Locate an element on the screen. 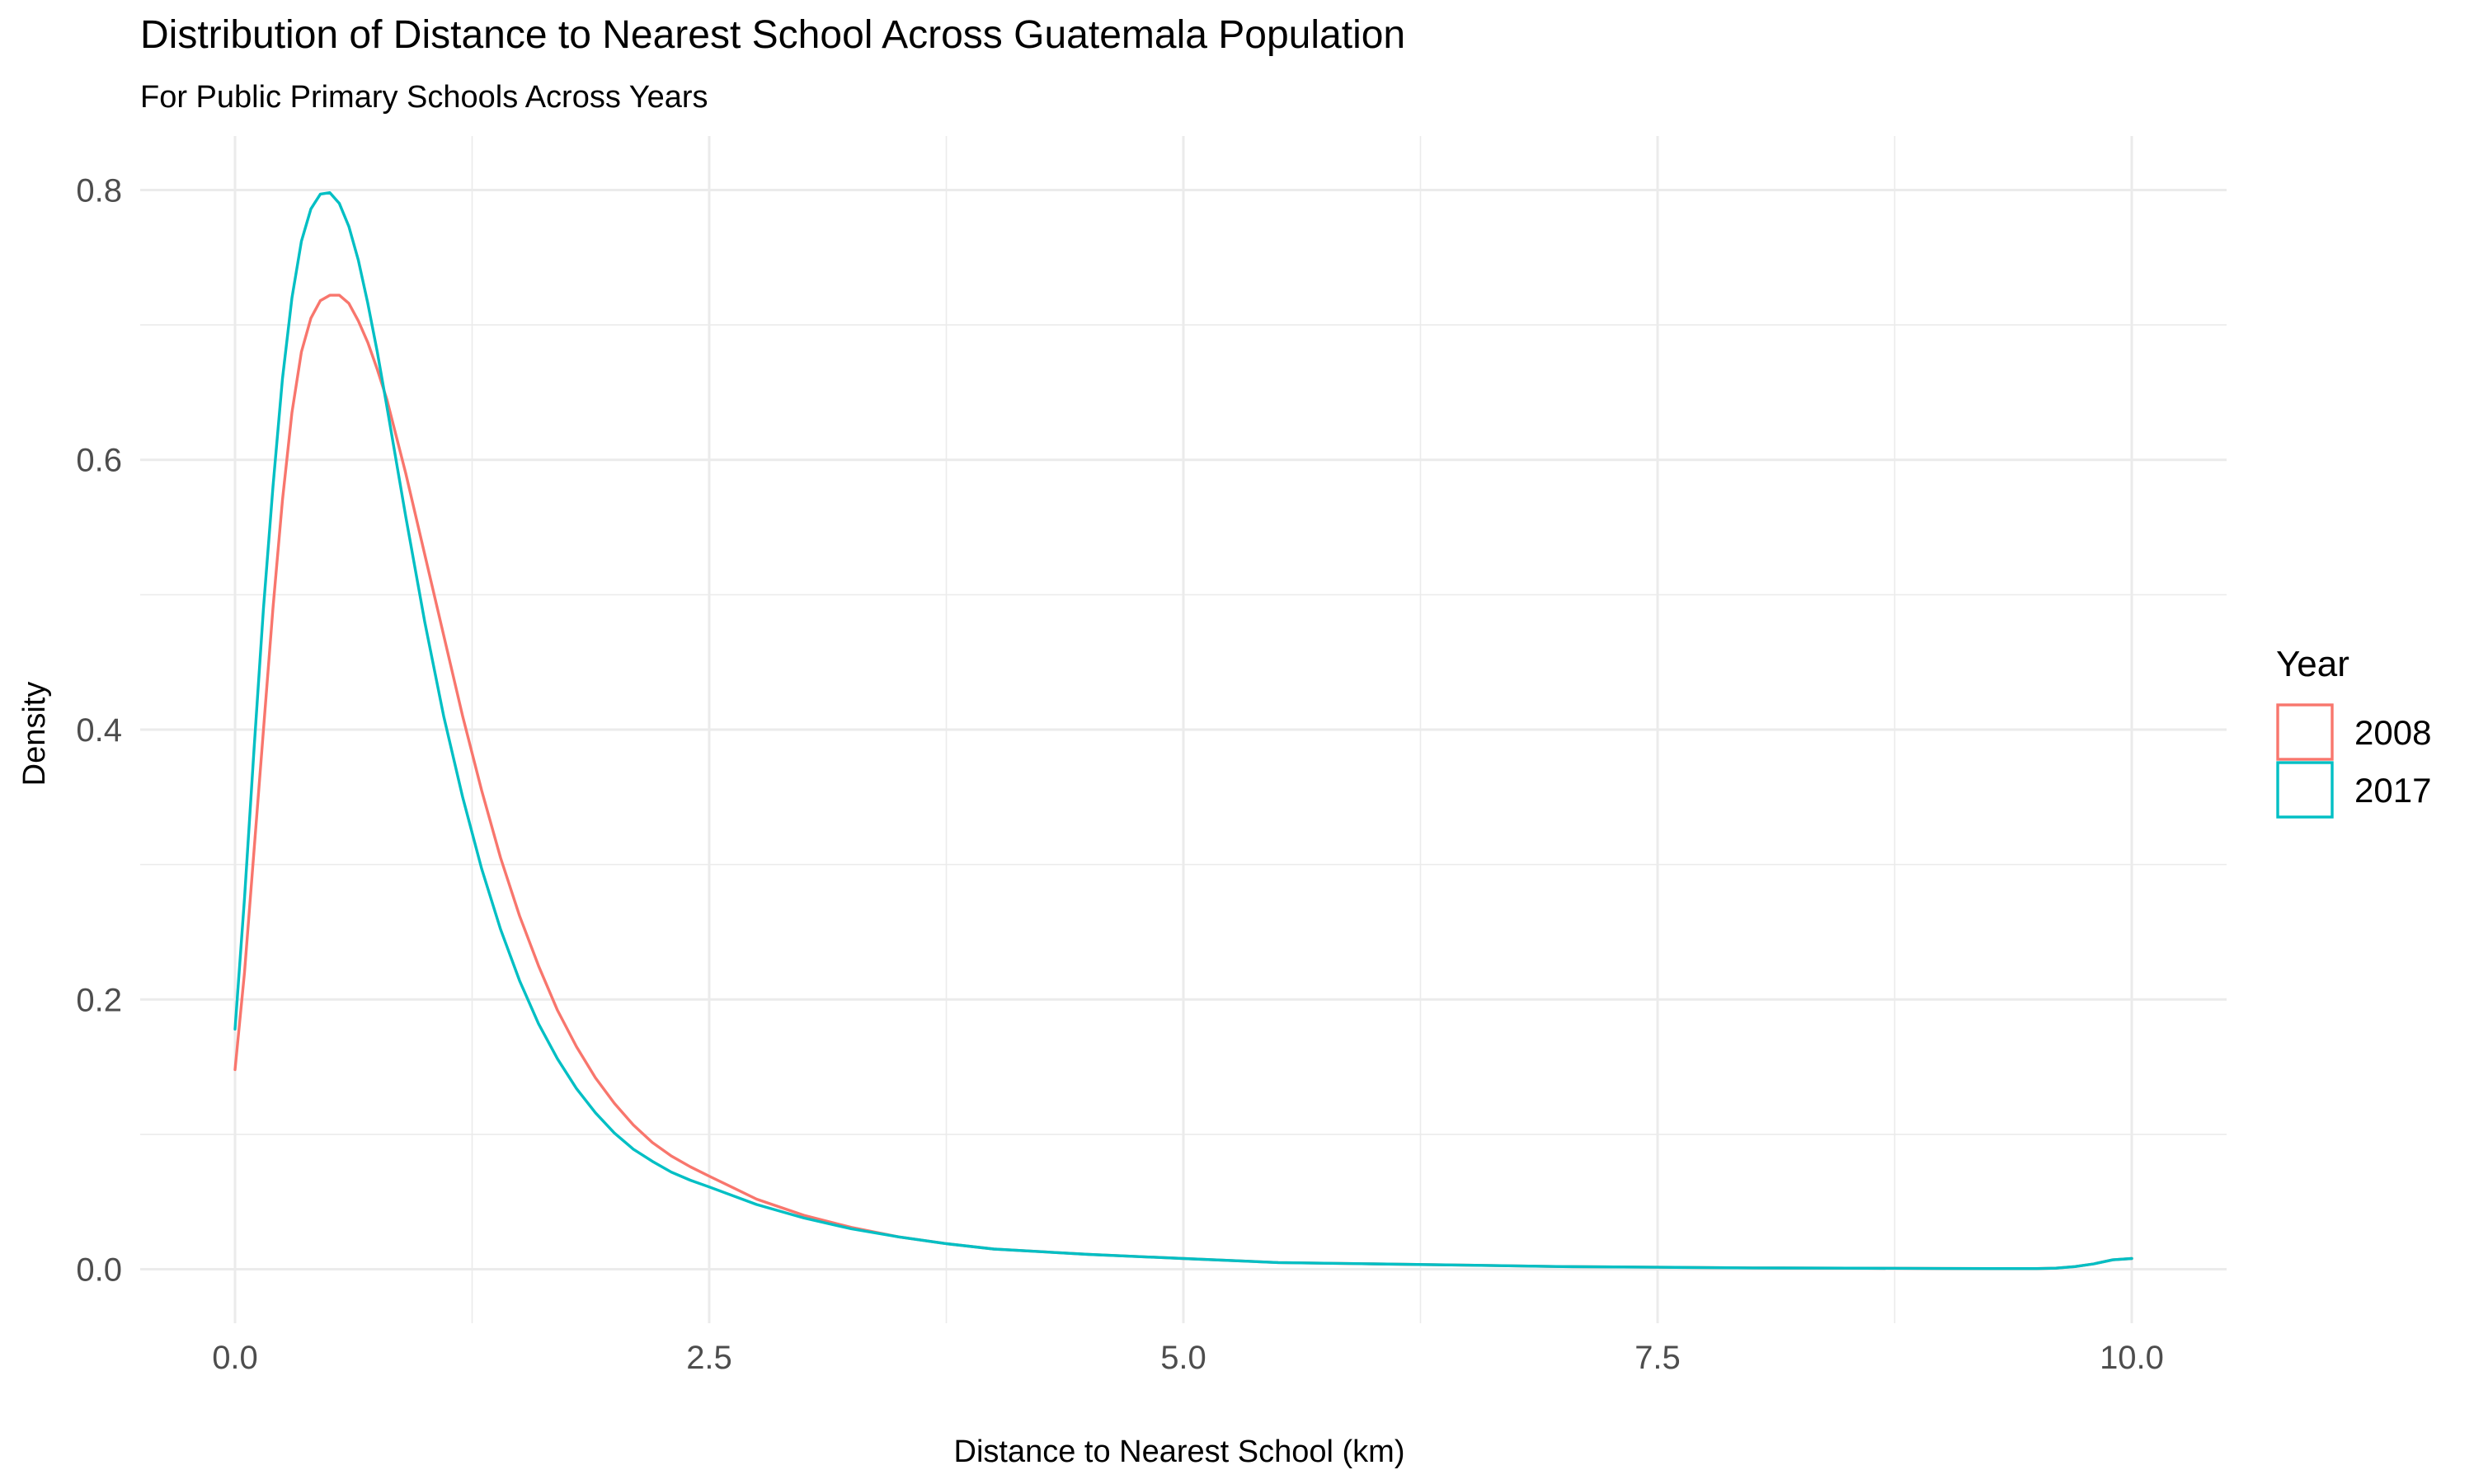 This screenshot has height=1484, width=2474. x-axis-ticks: 0.0 2.5 5.0 7.5 10.0 is located at coordinates (1188, 1358).